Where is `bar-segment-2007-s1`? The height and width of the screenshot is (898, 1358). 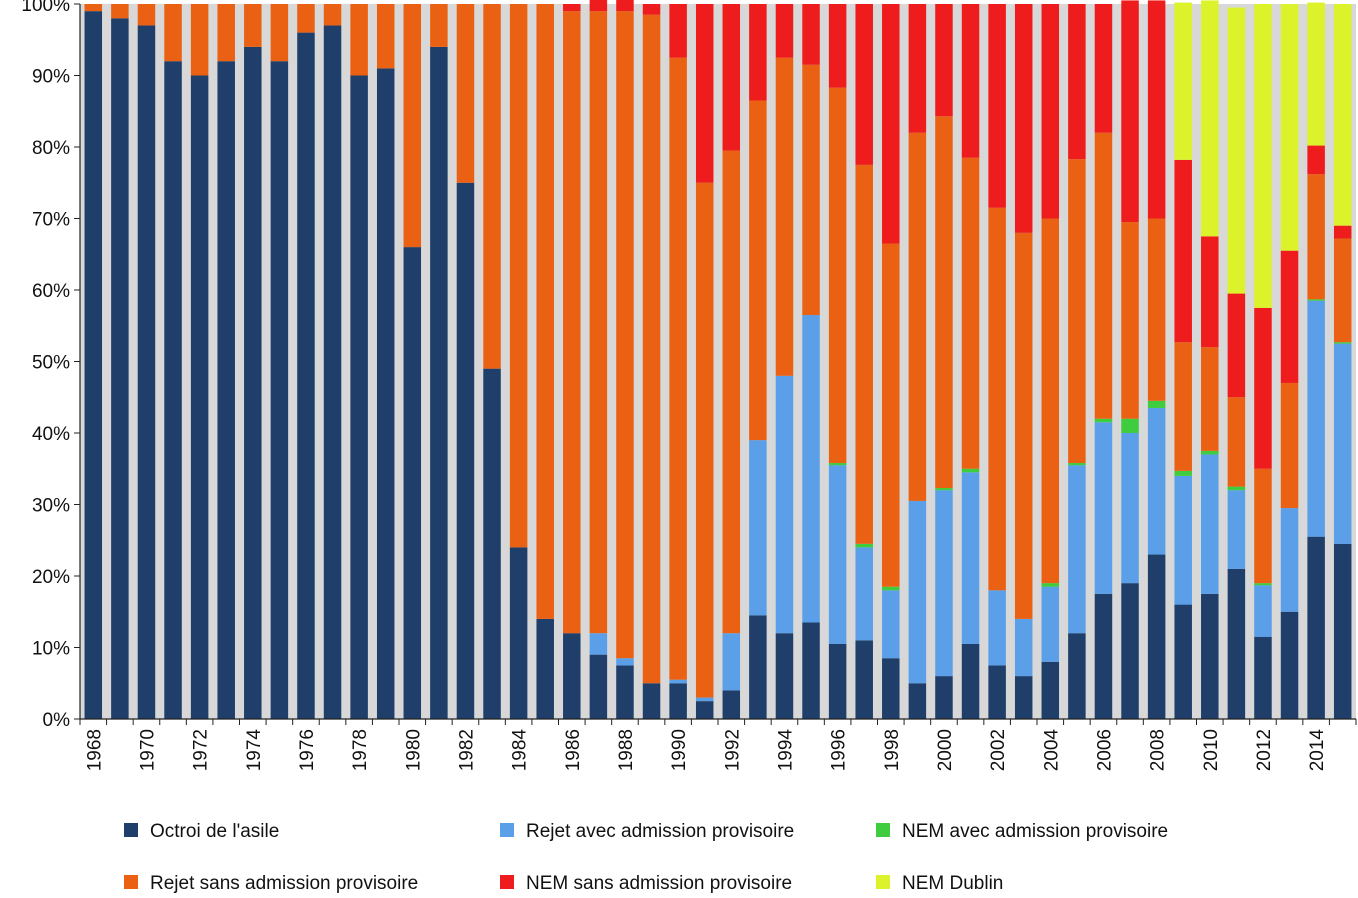
bar-segment-2007-s1 is located at coordinates (1130, 508).